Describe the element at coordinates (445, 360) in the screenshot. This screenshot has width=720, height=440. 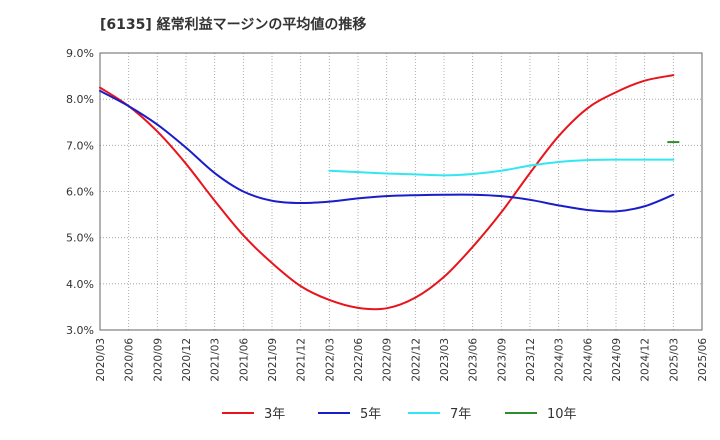
I see `x-tick-label: 2023/03` at that location.